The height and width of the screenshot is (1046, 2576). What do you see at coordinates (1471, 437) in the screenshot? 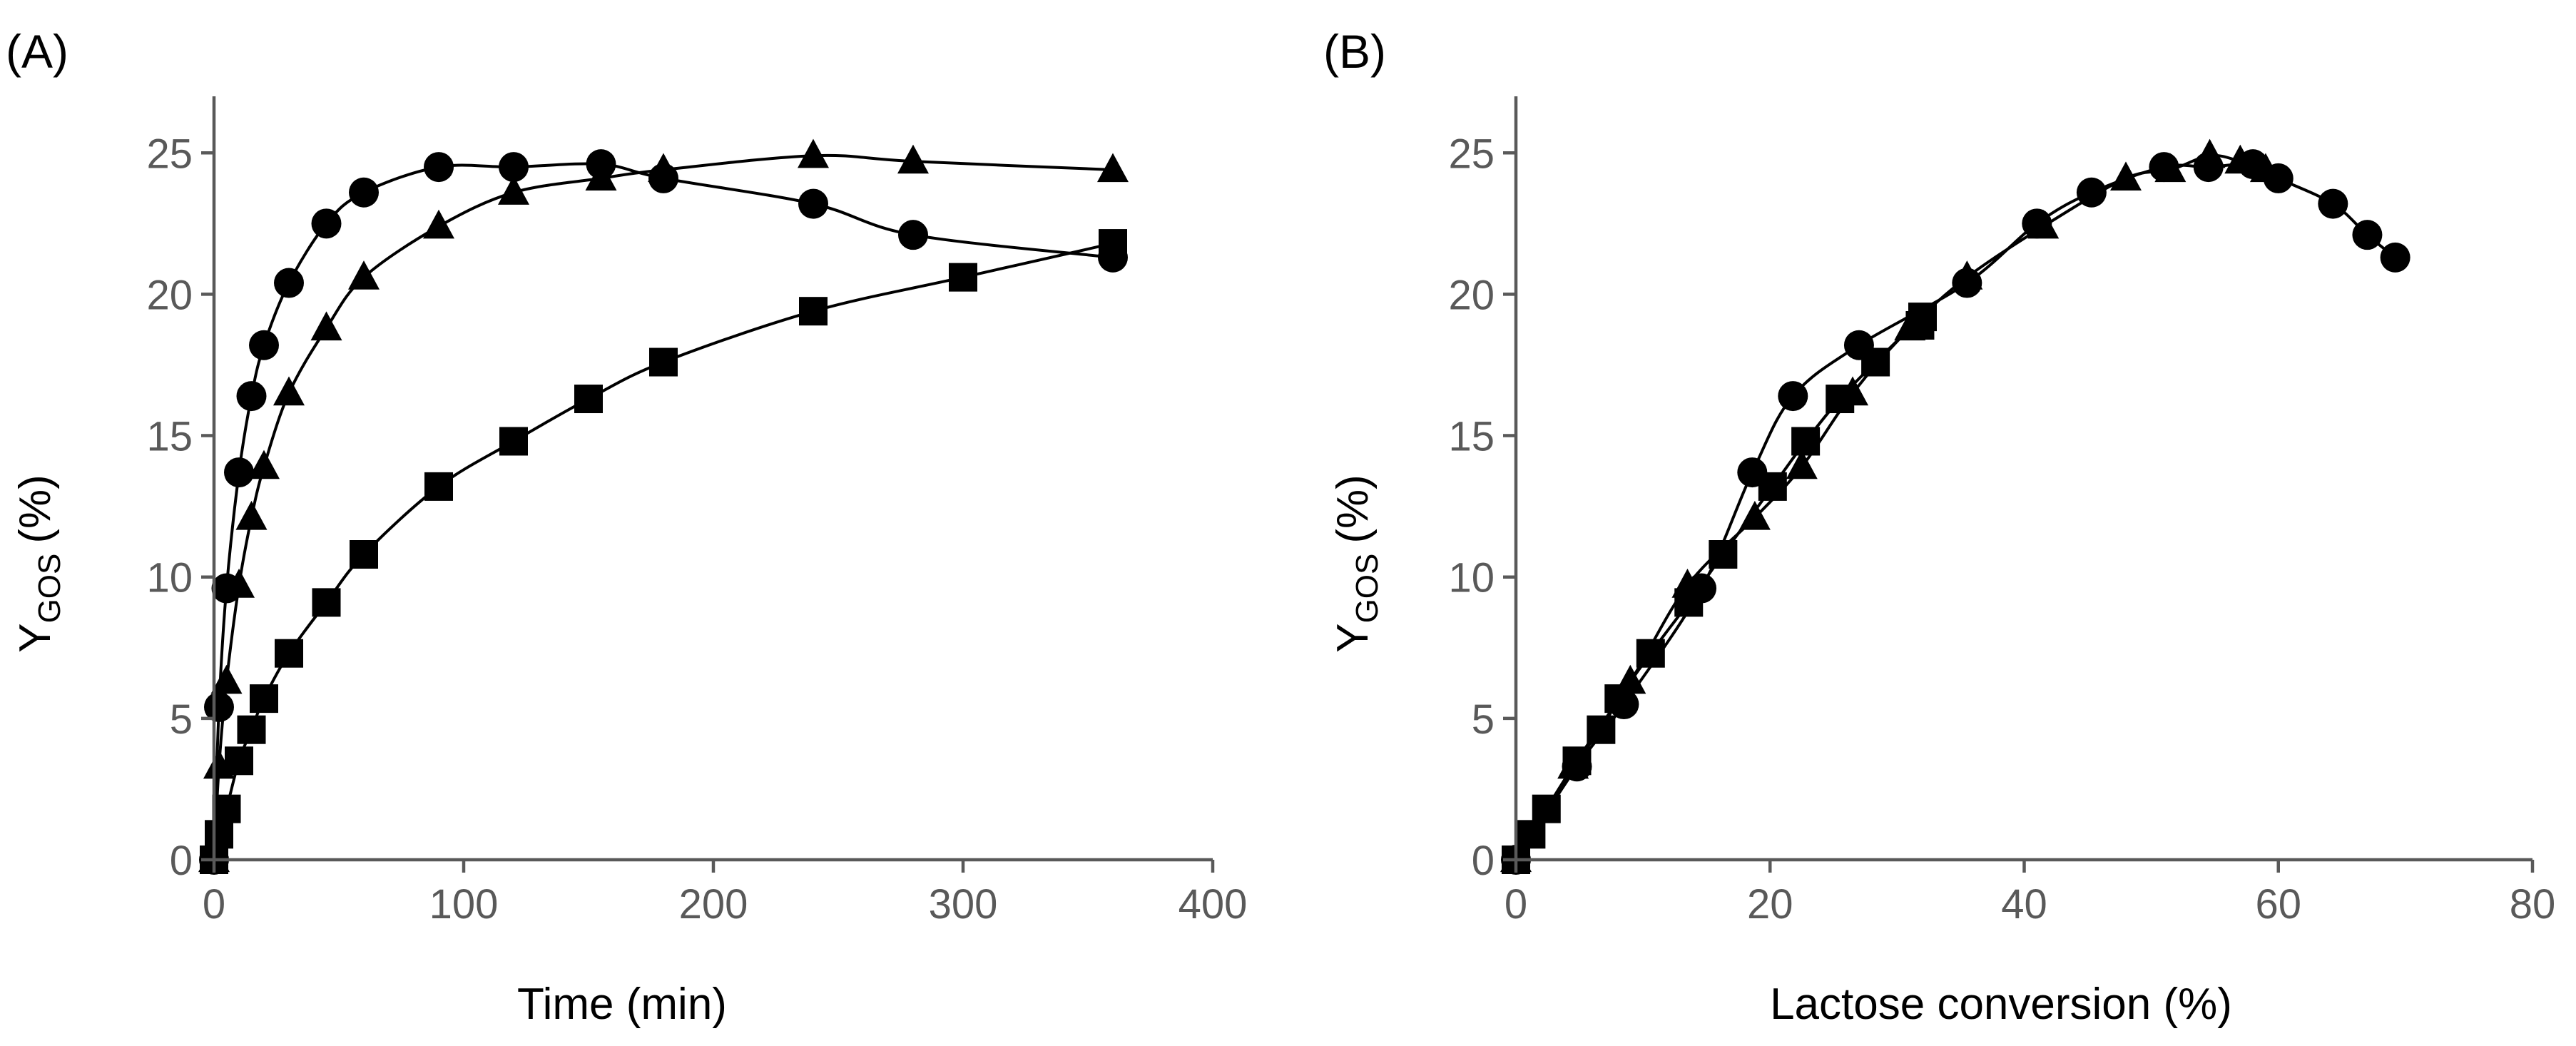
I see `panel-b-y-tick-label: 15` at bounding box center [1471, 437].